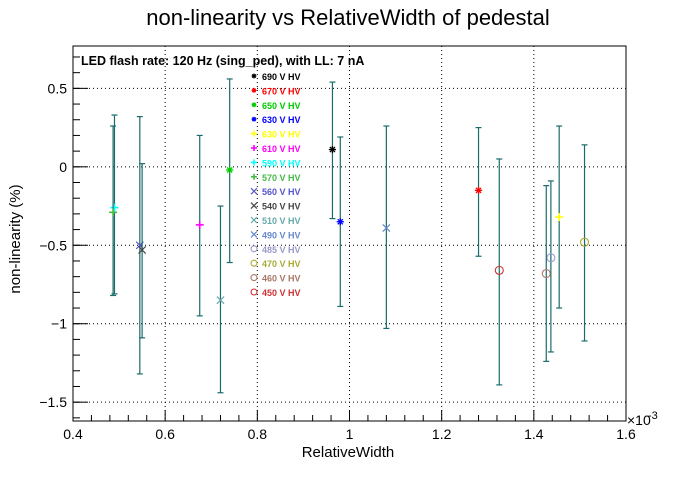 The width and height of the screenshot is (696, 477). I want to click on y-tick-label: −1.5, so click(53, 402).